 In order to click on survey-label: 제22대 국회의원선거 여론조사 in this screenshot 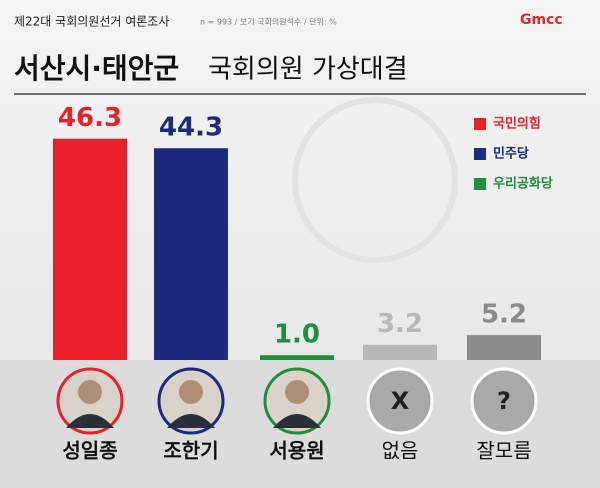, I will do `click(91, 22)`.